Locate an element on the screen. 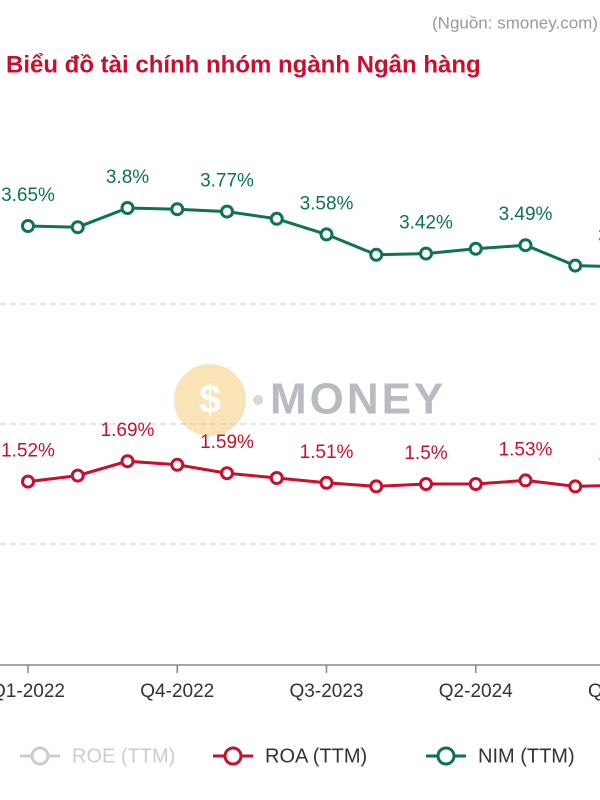 The image size is (600, 800). data-label: 1.51% is located at coordinates (327, 452).